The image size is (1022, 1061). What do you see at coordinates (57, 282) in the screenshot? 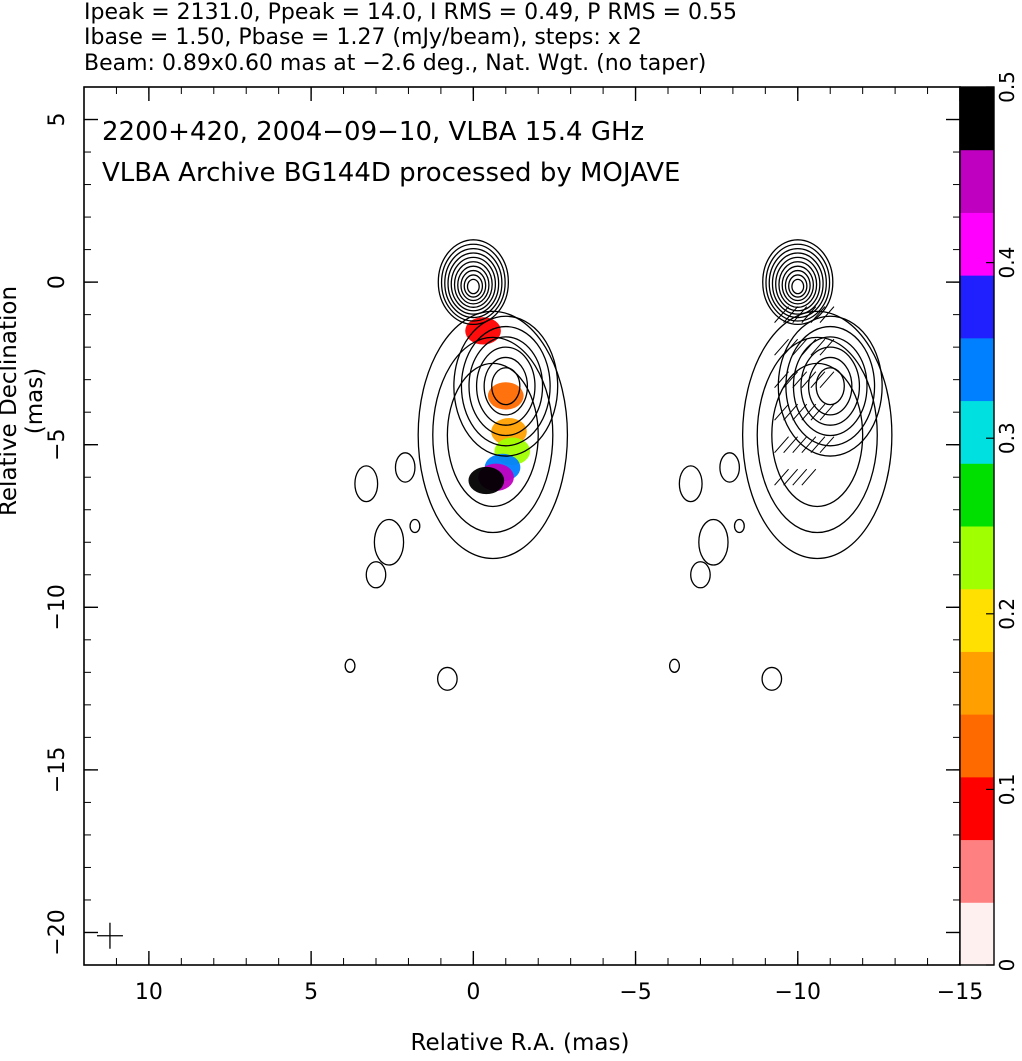
I see `y-tick-label-1: 0` at bounding box center [57, 282].